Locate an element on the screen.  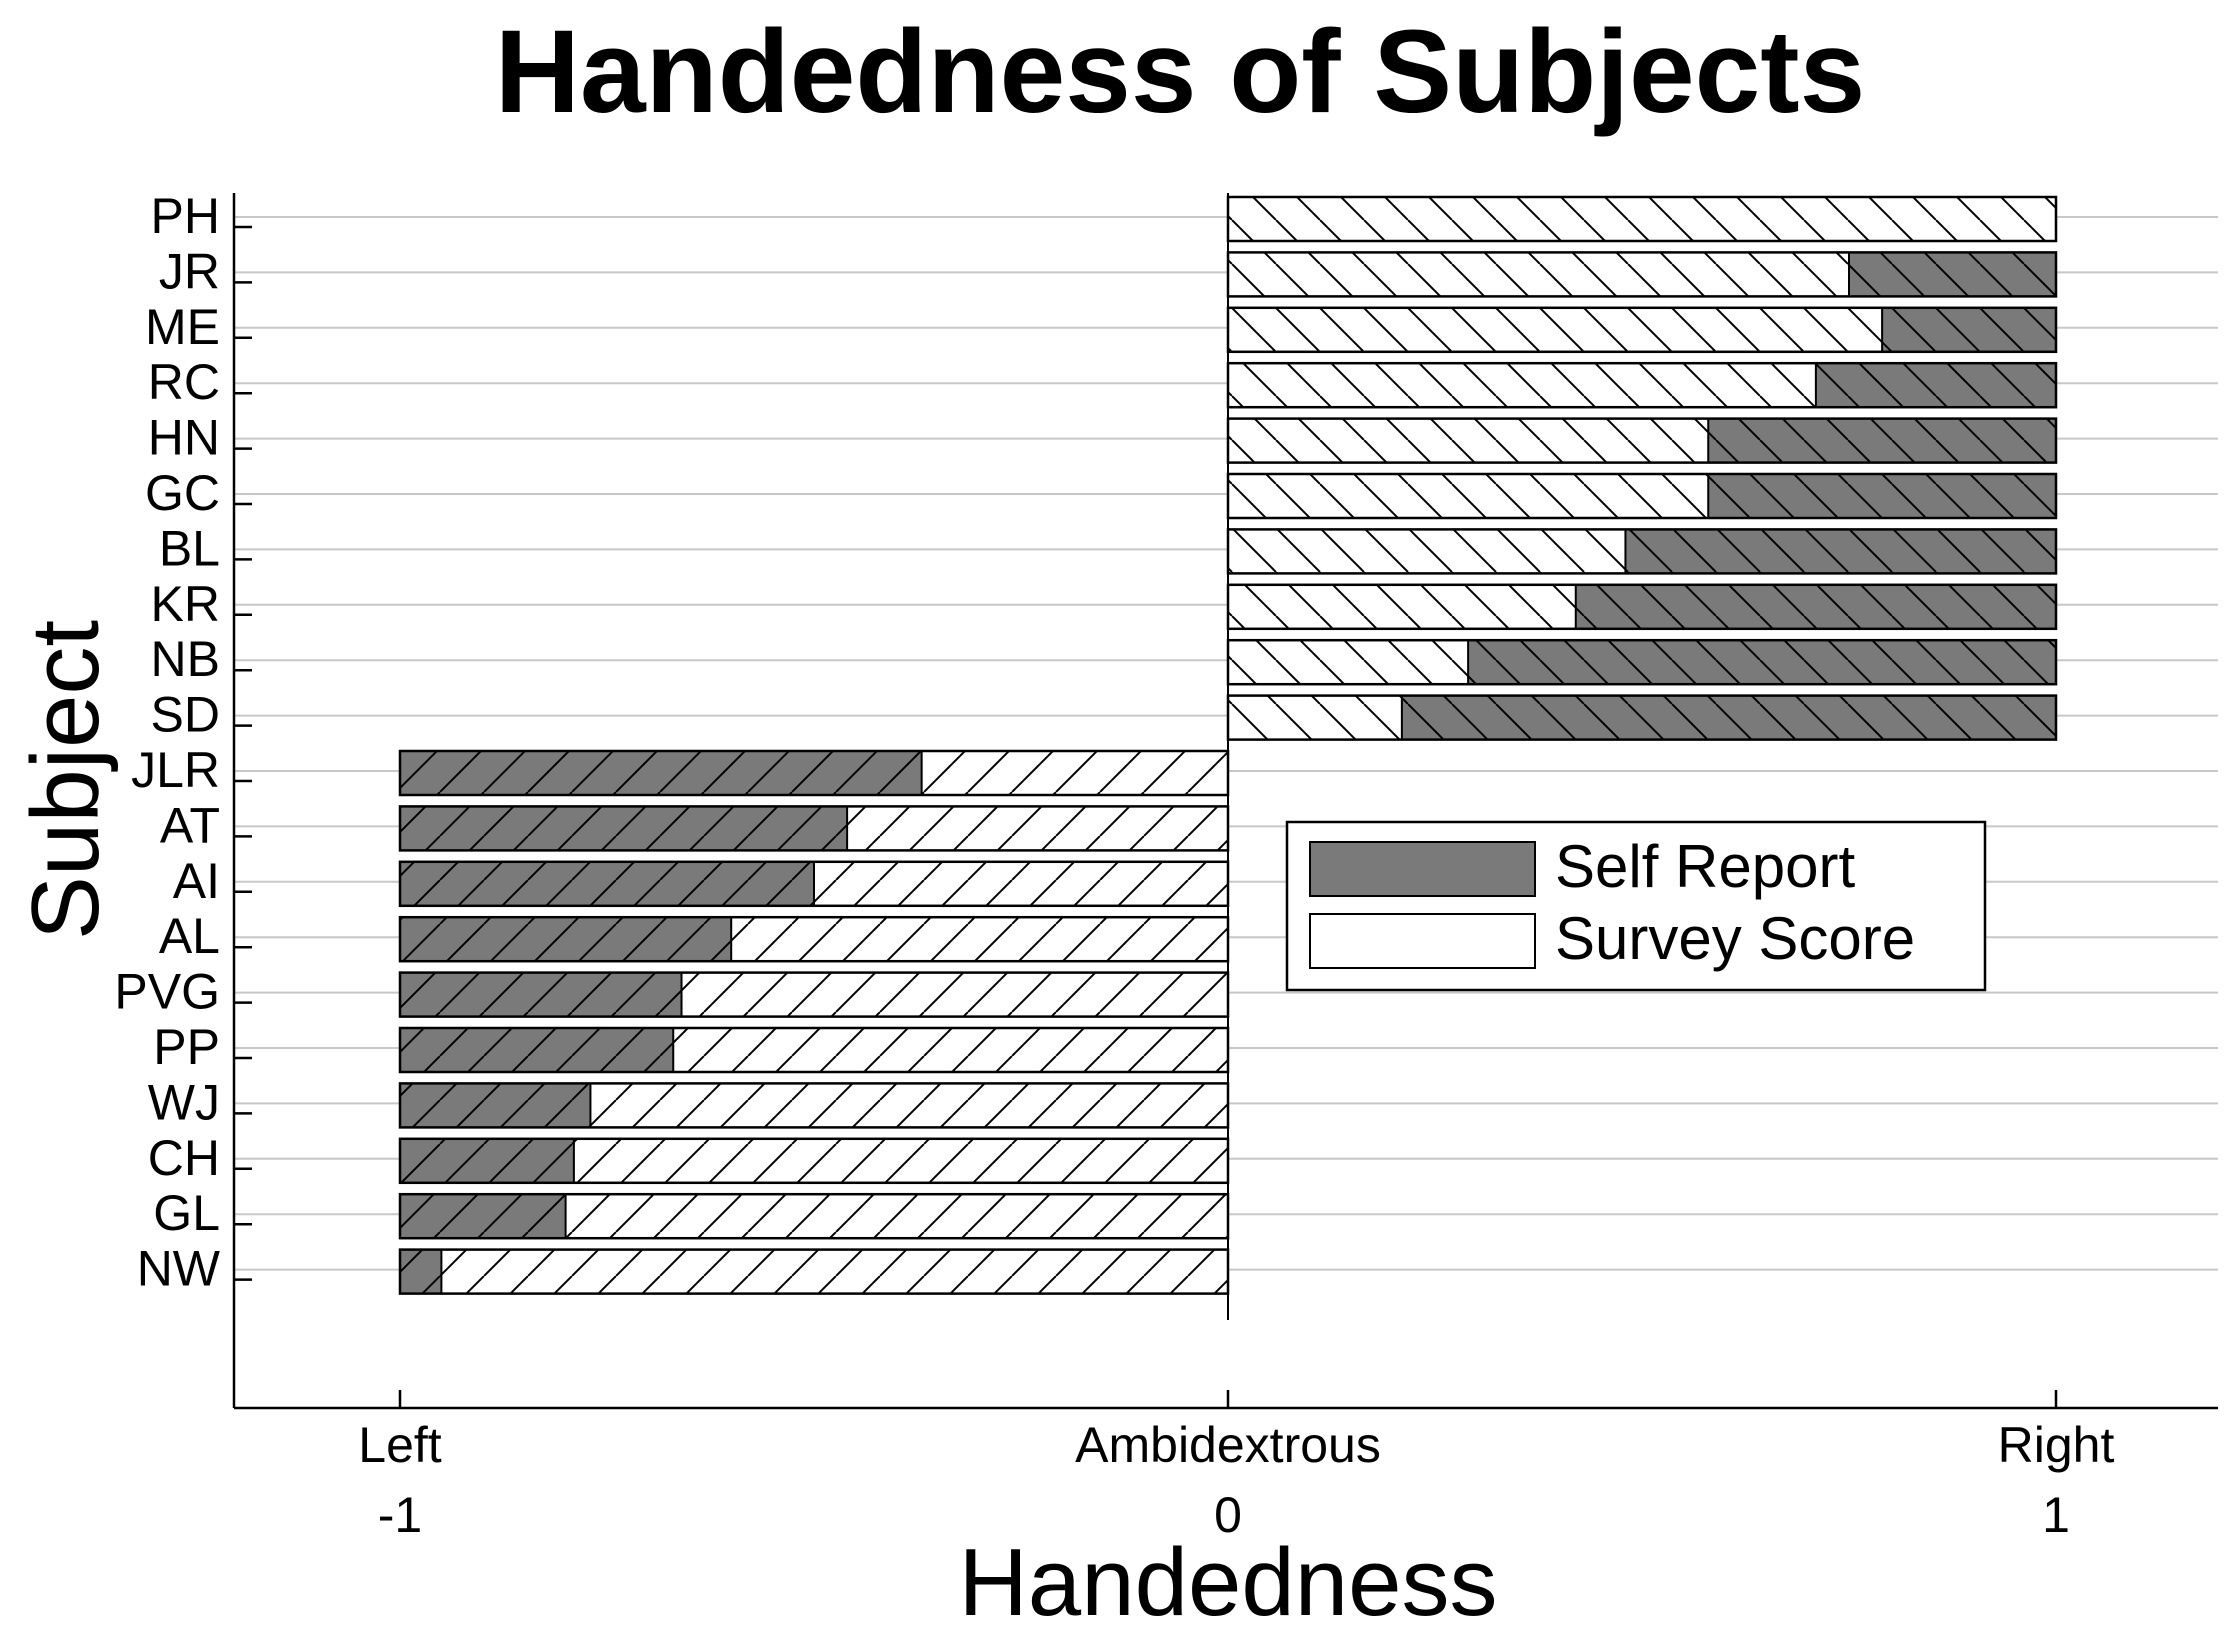
x-tick-label-name: Right is located at coordinates (2056, 1445).